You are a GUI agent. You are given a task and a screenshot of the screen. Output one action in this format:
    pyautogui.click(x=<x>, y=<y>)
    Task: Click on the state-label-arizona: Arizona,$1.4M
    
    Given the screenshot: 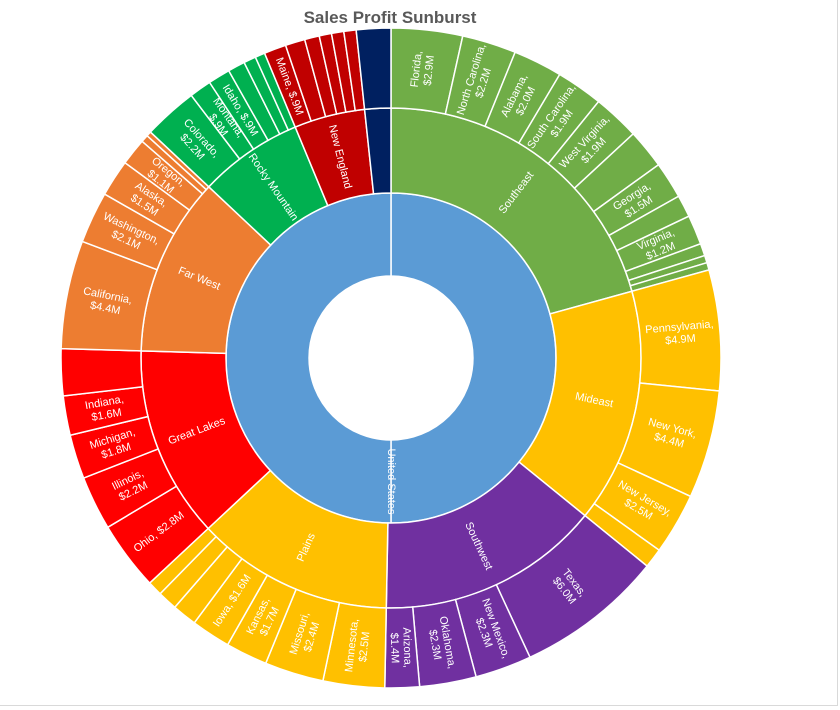 What is the action you would take?
    pyautogui.click(x=401, y=647)
    